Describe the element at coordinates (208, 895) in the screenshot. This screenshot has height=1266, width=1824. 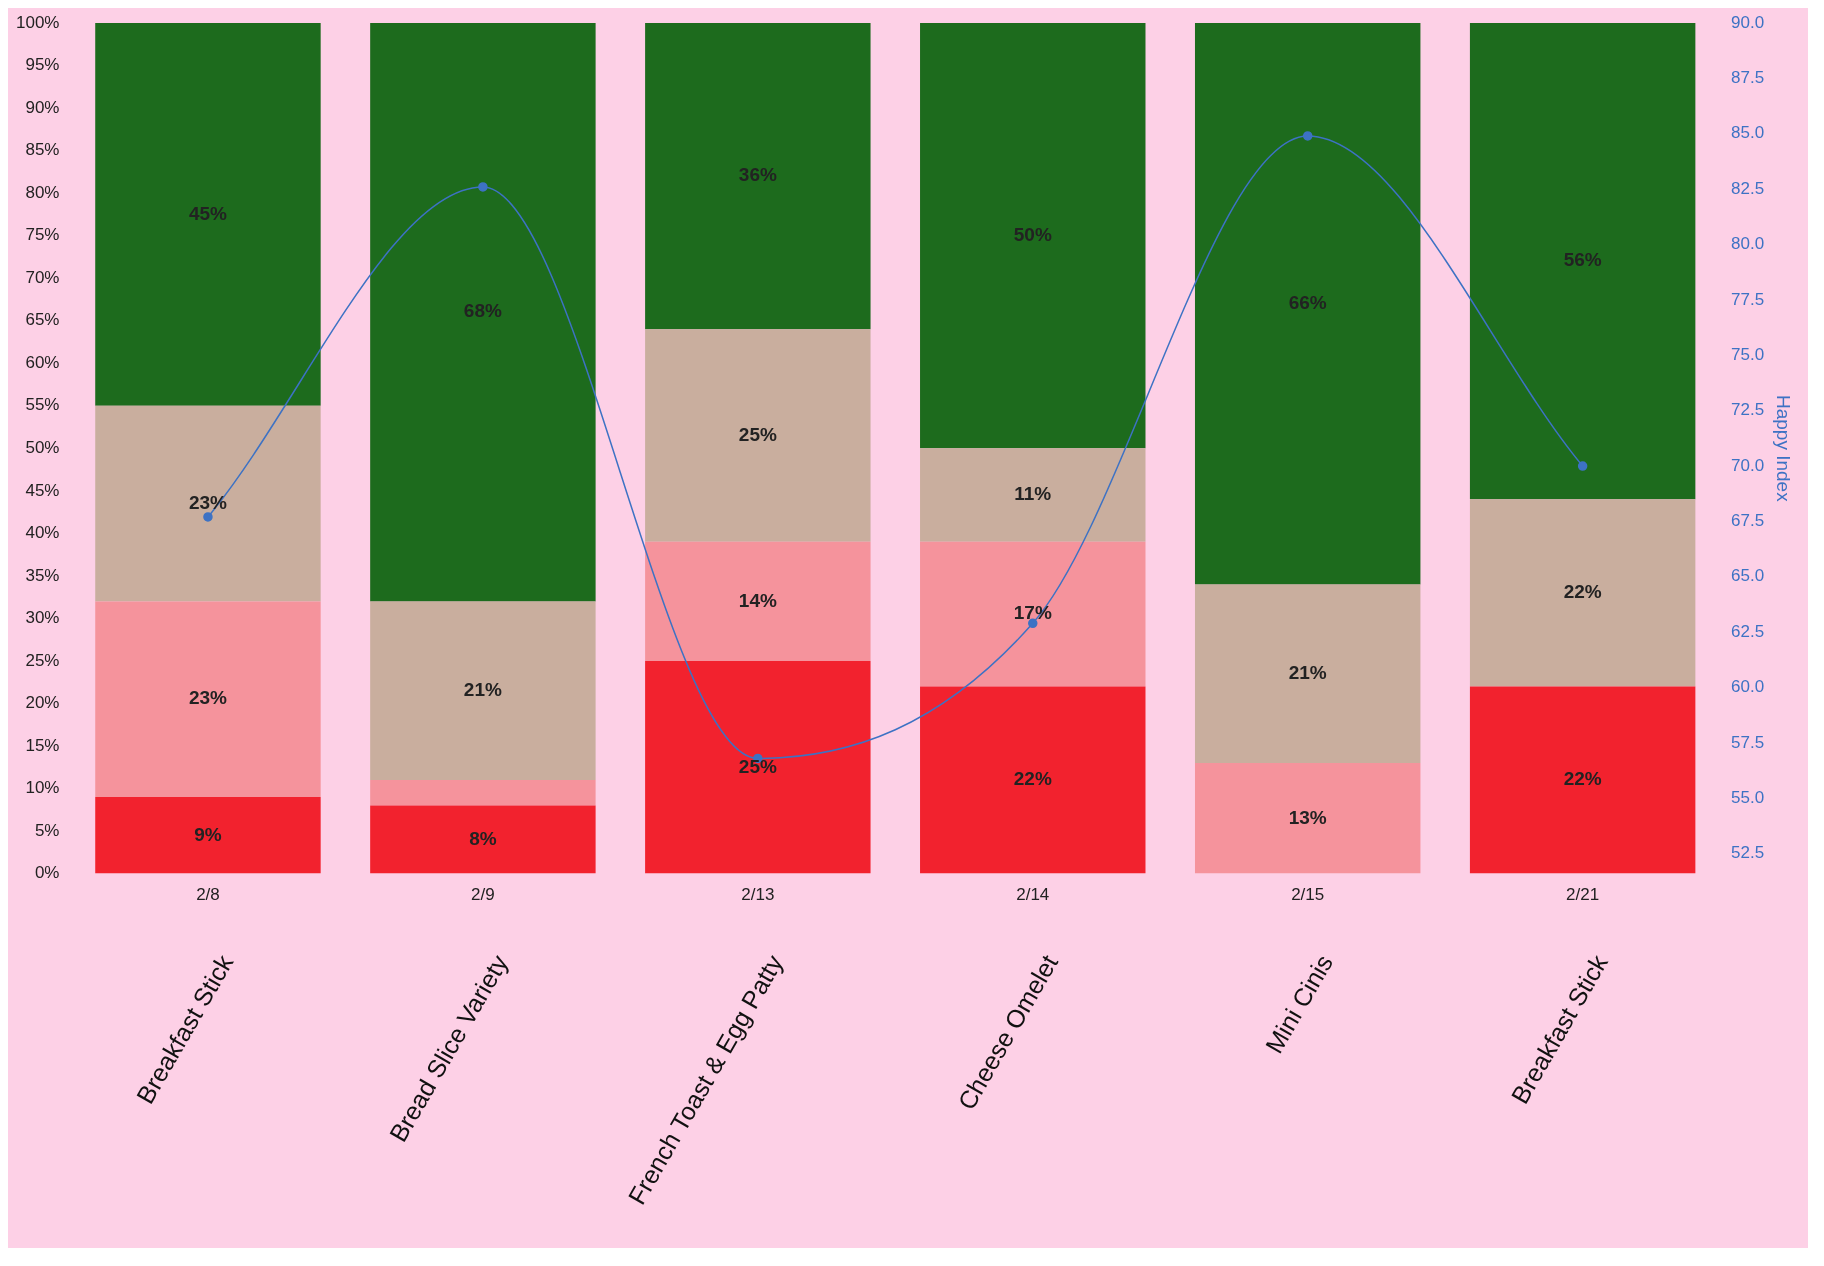
I see `x-tick-label: 2/8` at that location.